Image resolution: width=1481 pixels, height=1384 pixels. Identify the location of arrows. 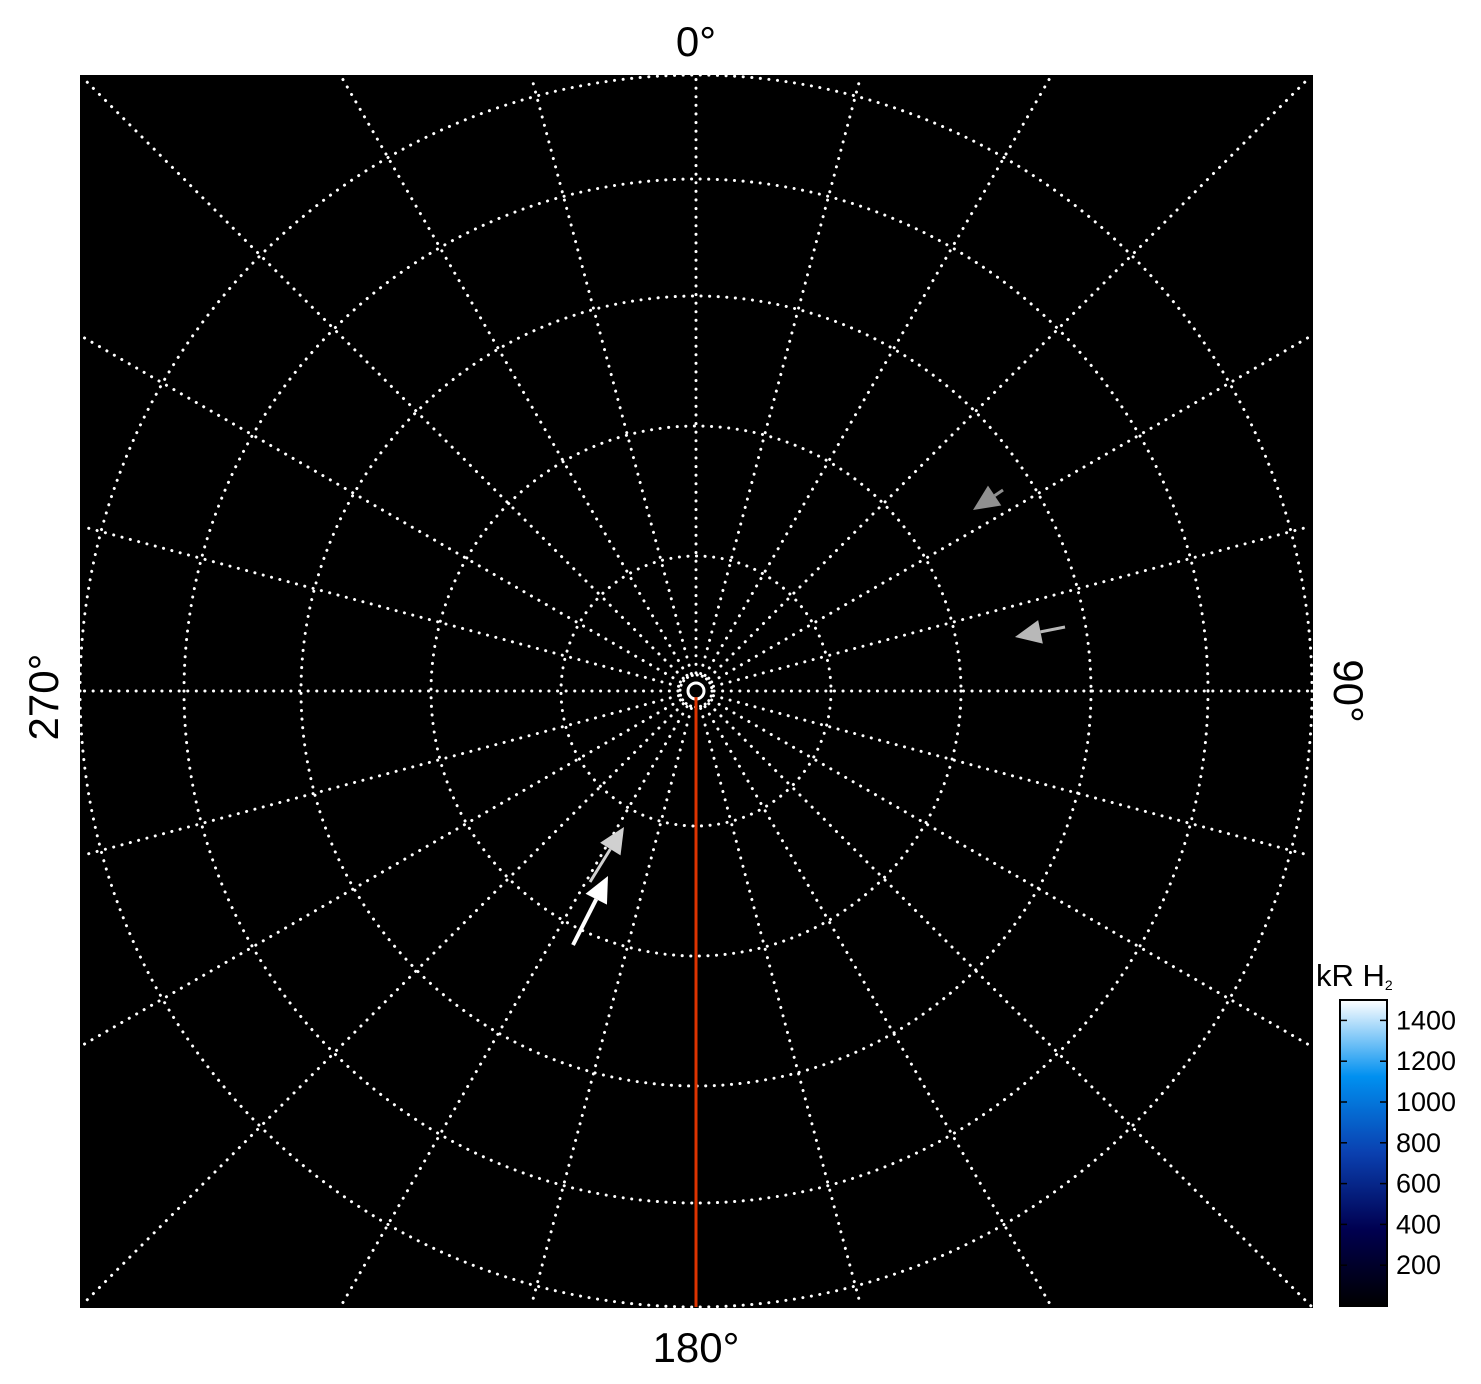
(818, 715).